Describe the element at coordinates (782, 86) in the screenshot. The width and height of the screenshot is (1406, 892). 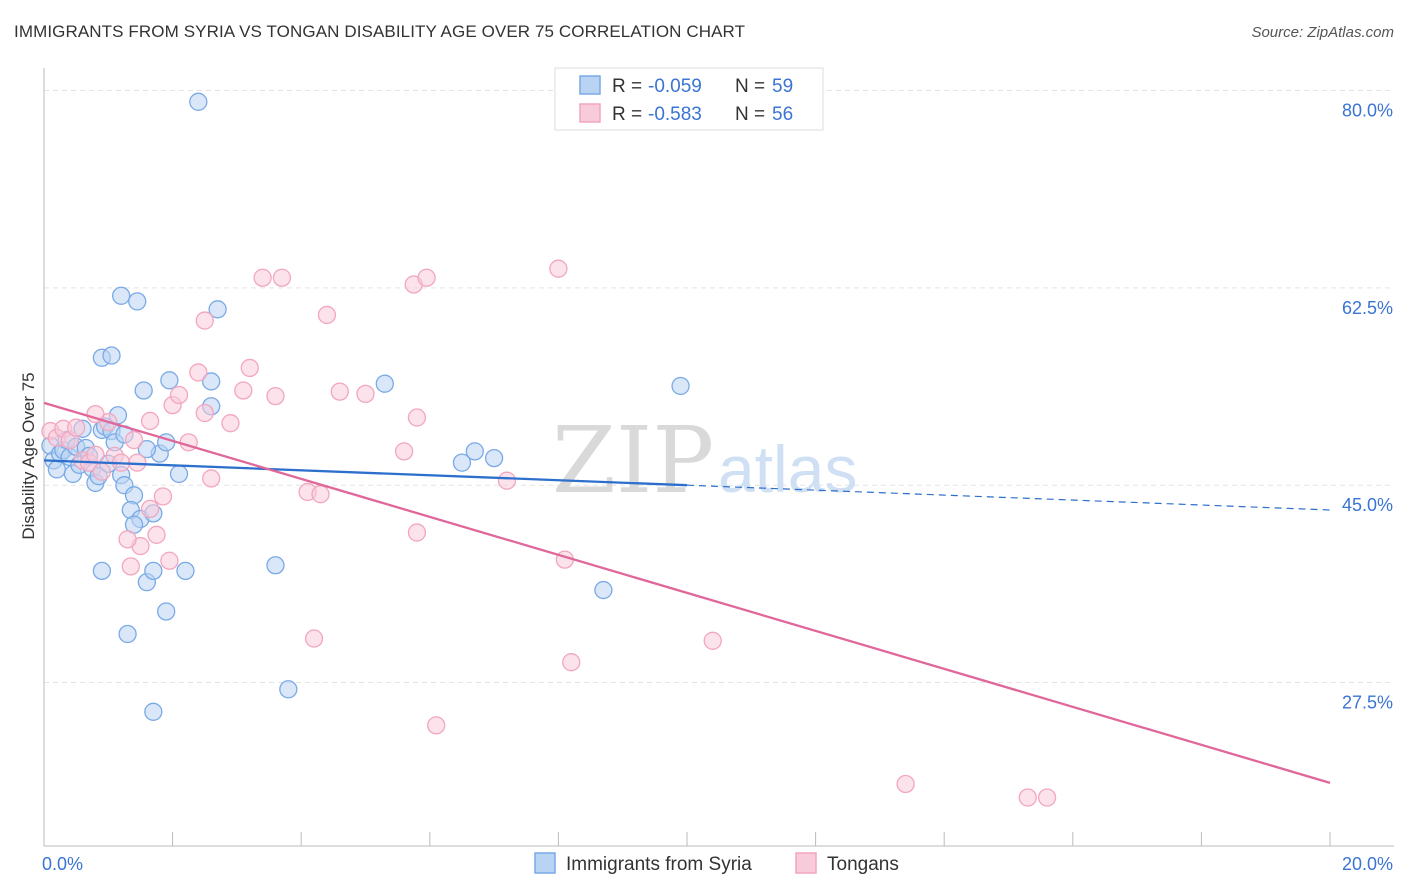
I see `legend-n-value-syria: 59` at that location.